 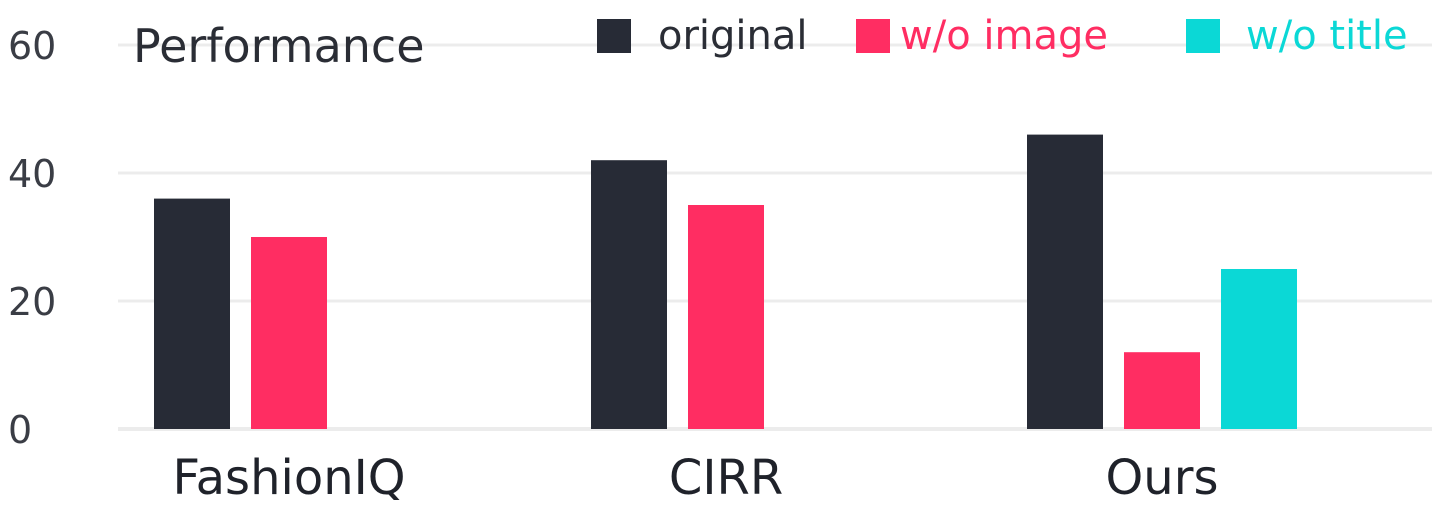 I want to click on bar-cirr-w-o-image, so click(x=726, y=317).